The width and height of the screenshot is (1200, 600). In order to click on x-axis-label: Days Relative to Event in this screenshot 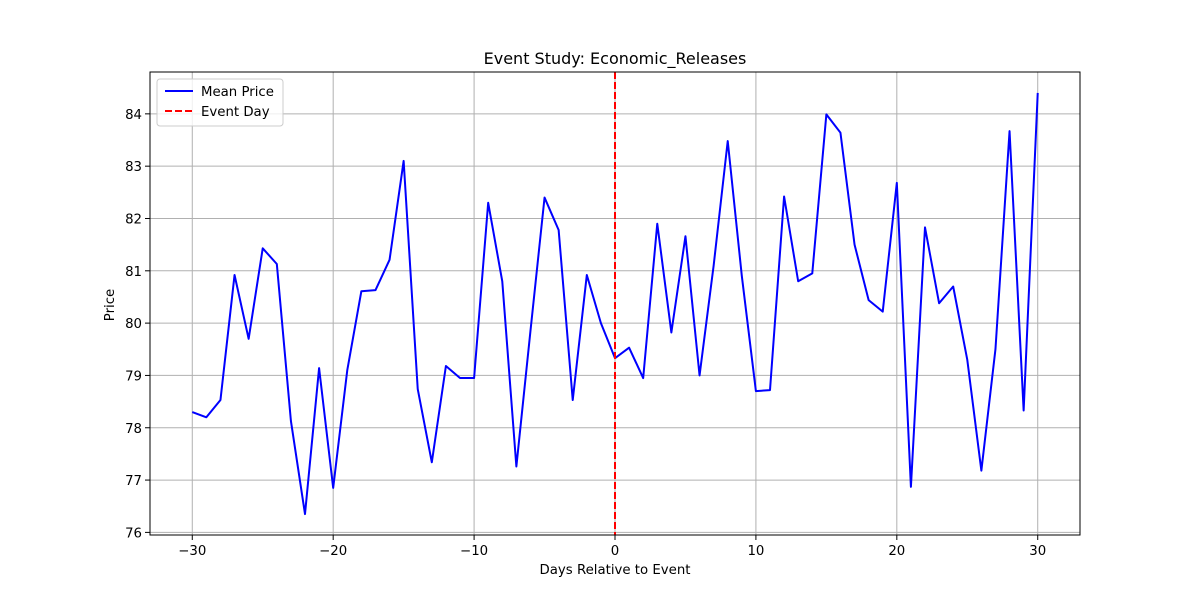, I will do `click(615, 570)`.